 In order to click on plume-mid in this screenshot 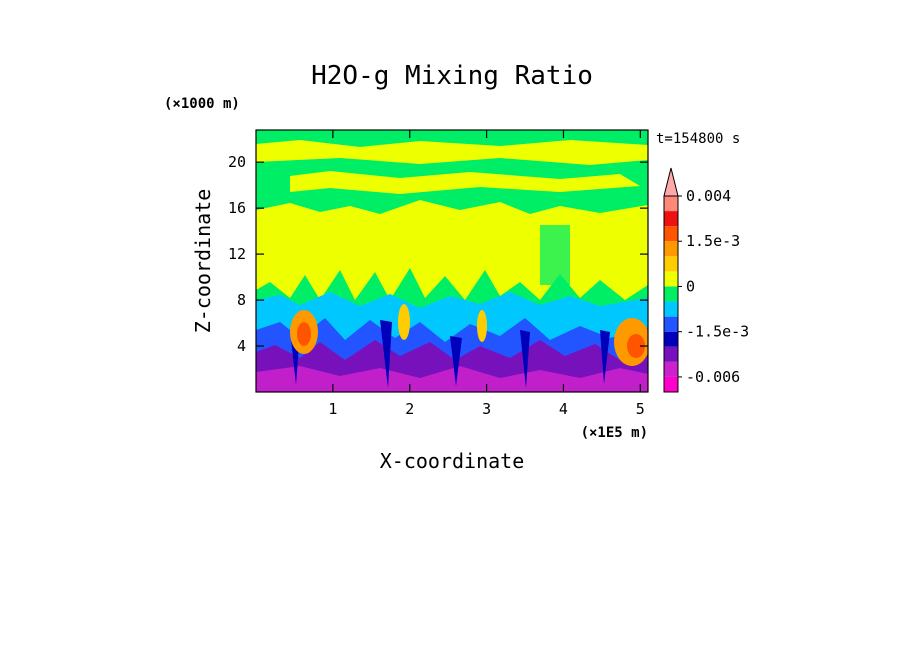, I will do `click(404, 322)`.